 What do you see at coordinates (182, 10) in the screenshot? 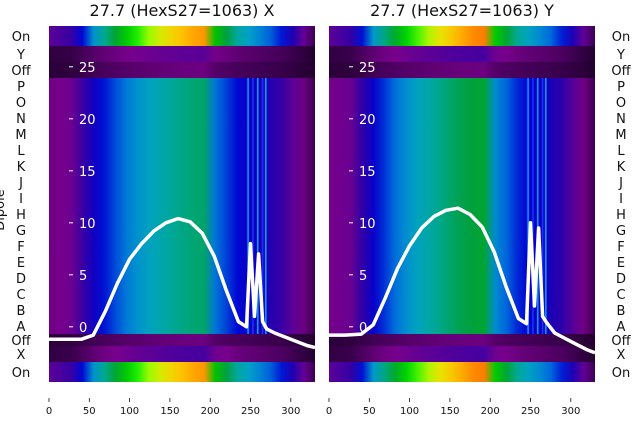
I see `chart-title-x: 27.7 (HexS27=1063) X` at bounding box center [182, 10].